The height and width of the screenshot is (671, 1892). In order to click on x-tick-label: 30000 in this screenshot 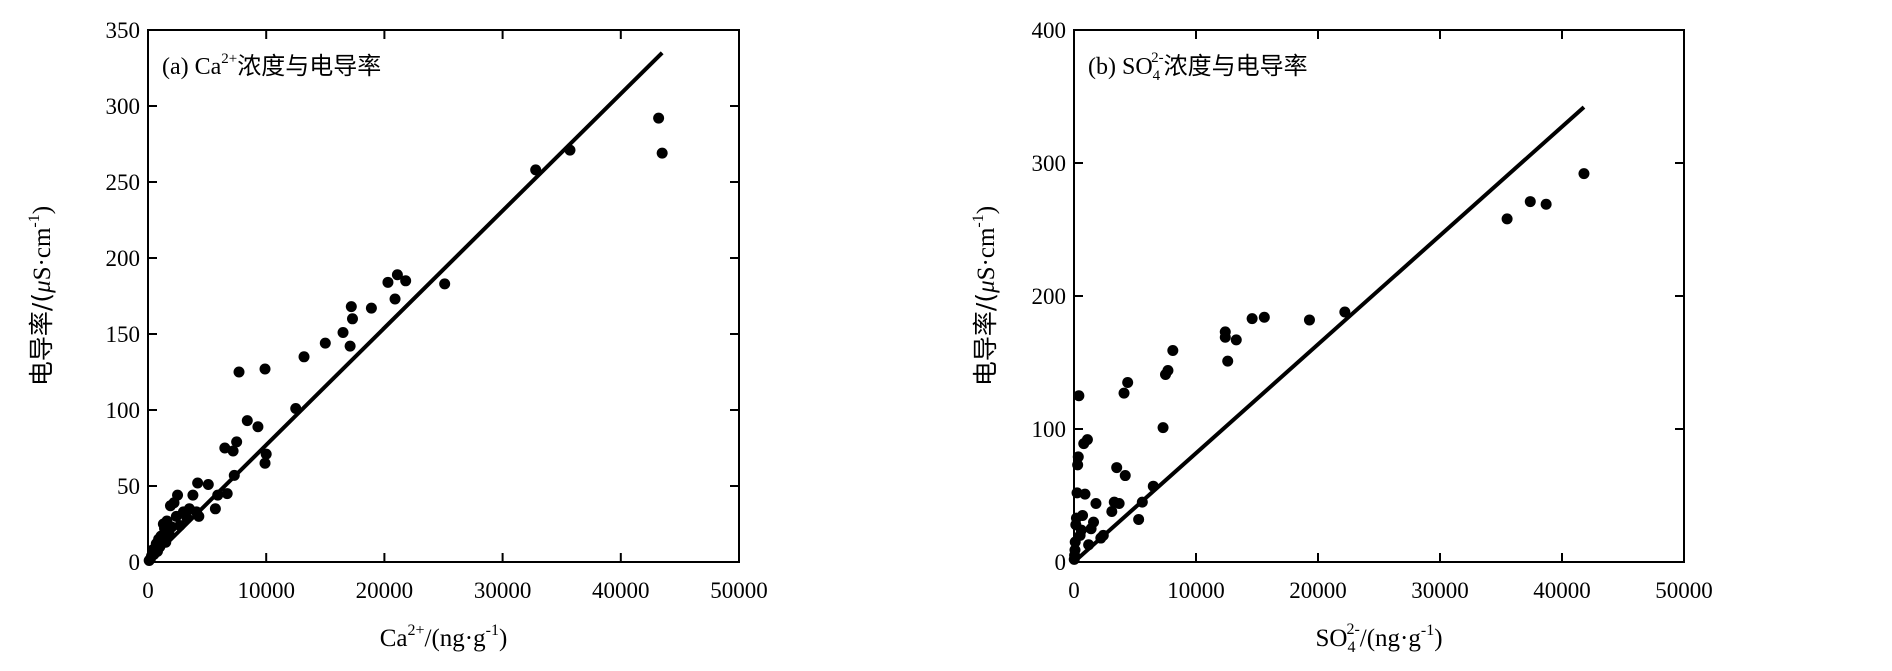, I will do `click(1440, 590)`.